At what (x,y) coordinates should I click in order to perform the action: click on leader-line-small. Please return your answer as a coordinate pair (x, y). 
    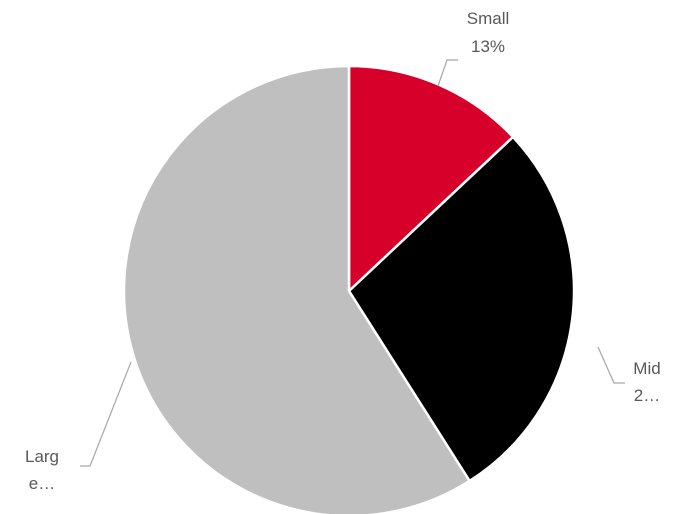
    Looking at the image, I should click on (447, 73).